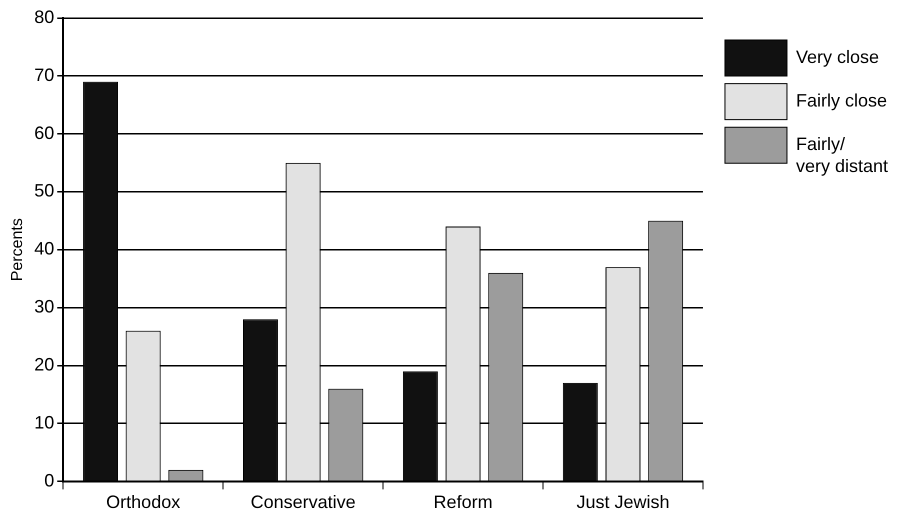 Image resolution: width=910 pixels, height=521 pixels. I want to click on x-tick-label: Conservative, so click(303, 502).